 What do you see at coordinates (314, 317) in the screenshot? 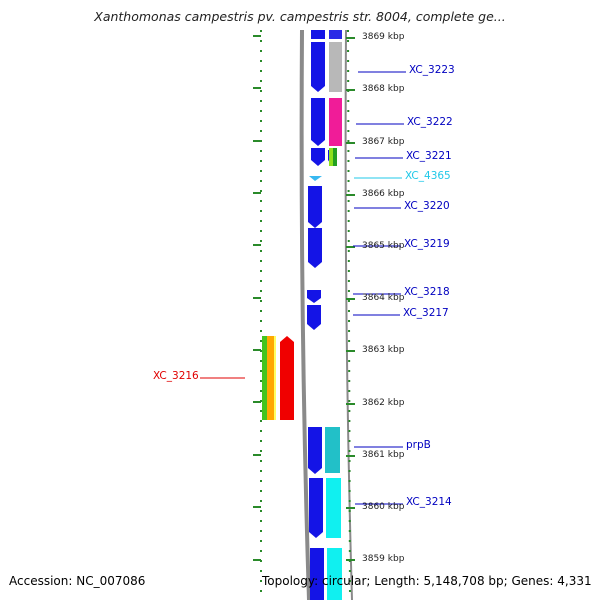
I see `gene-xc3217-arrow` at bounding box center [314, 317].